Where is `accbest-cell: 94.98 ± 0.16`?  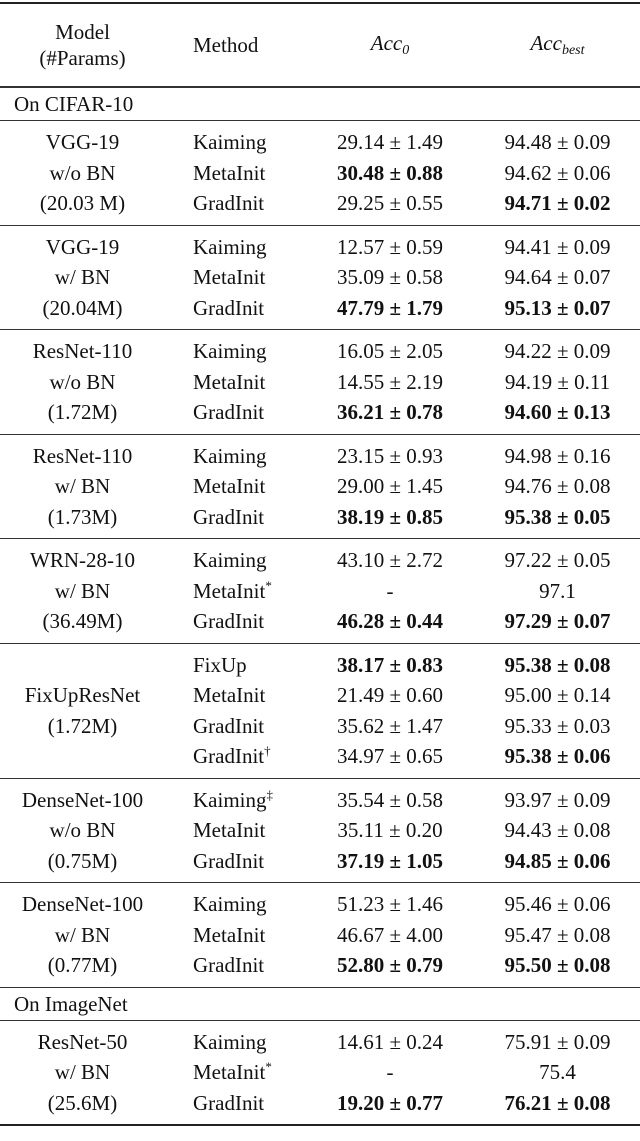 accbest-cell: 94.98 ± 0.16 is located at coordinates (557, 455).